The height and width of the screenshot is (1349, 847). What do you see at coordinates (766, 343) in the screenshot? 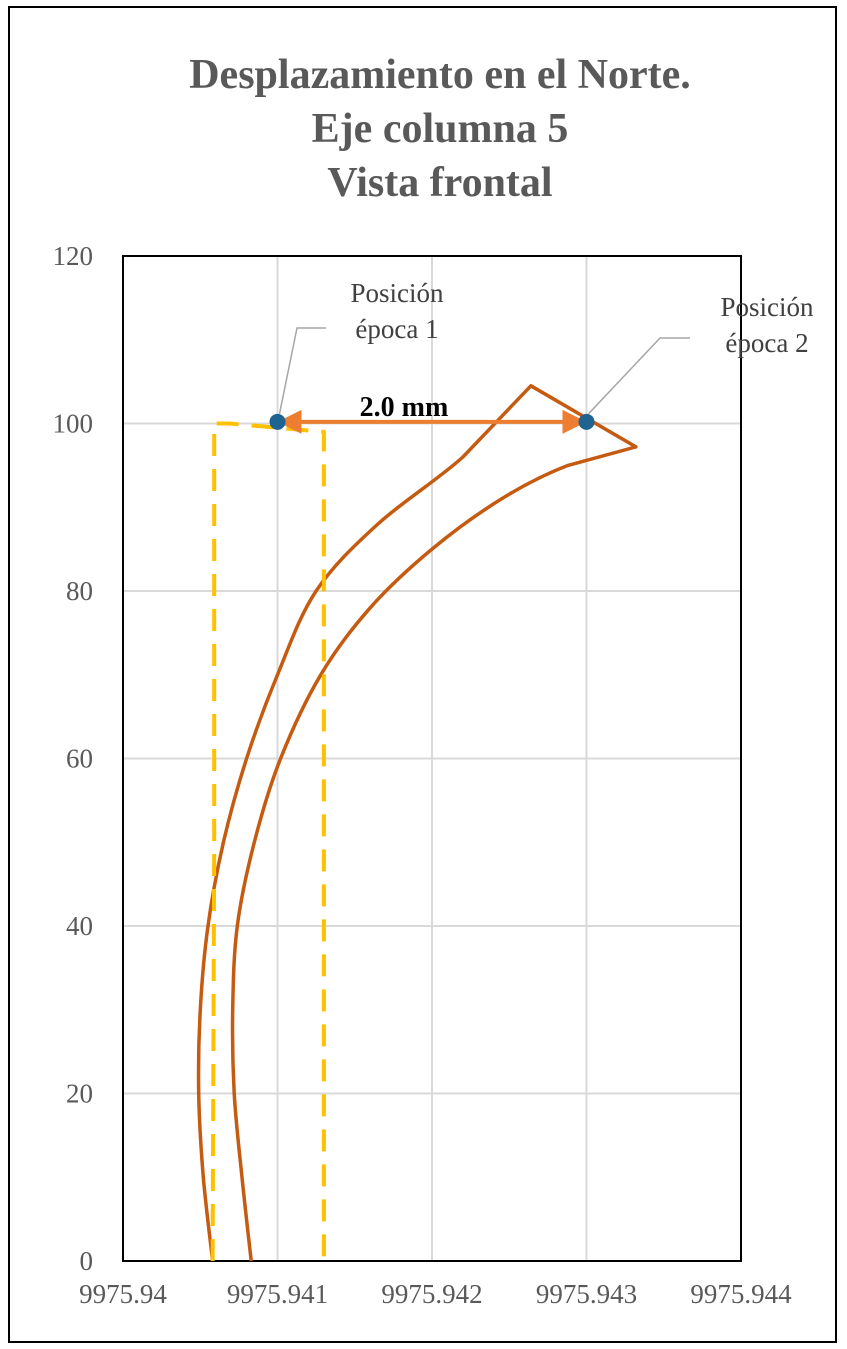
I see `annotation-label-2: época 2` at bounding box center [766, 343].